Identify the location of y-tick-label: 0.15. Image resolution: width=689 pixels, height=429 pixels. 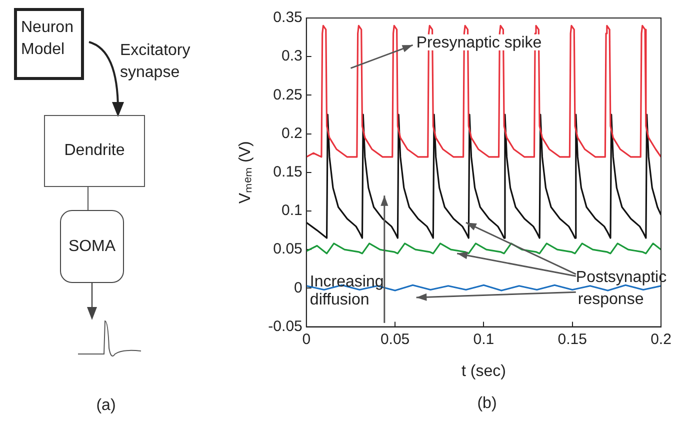
(287, 172).